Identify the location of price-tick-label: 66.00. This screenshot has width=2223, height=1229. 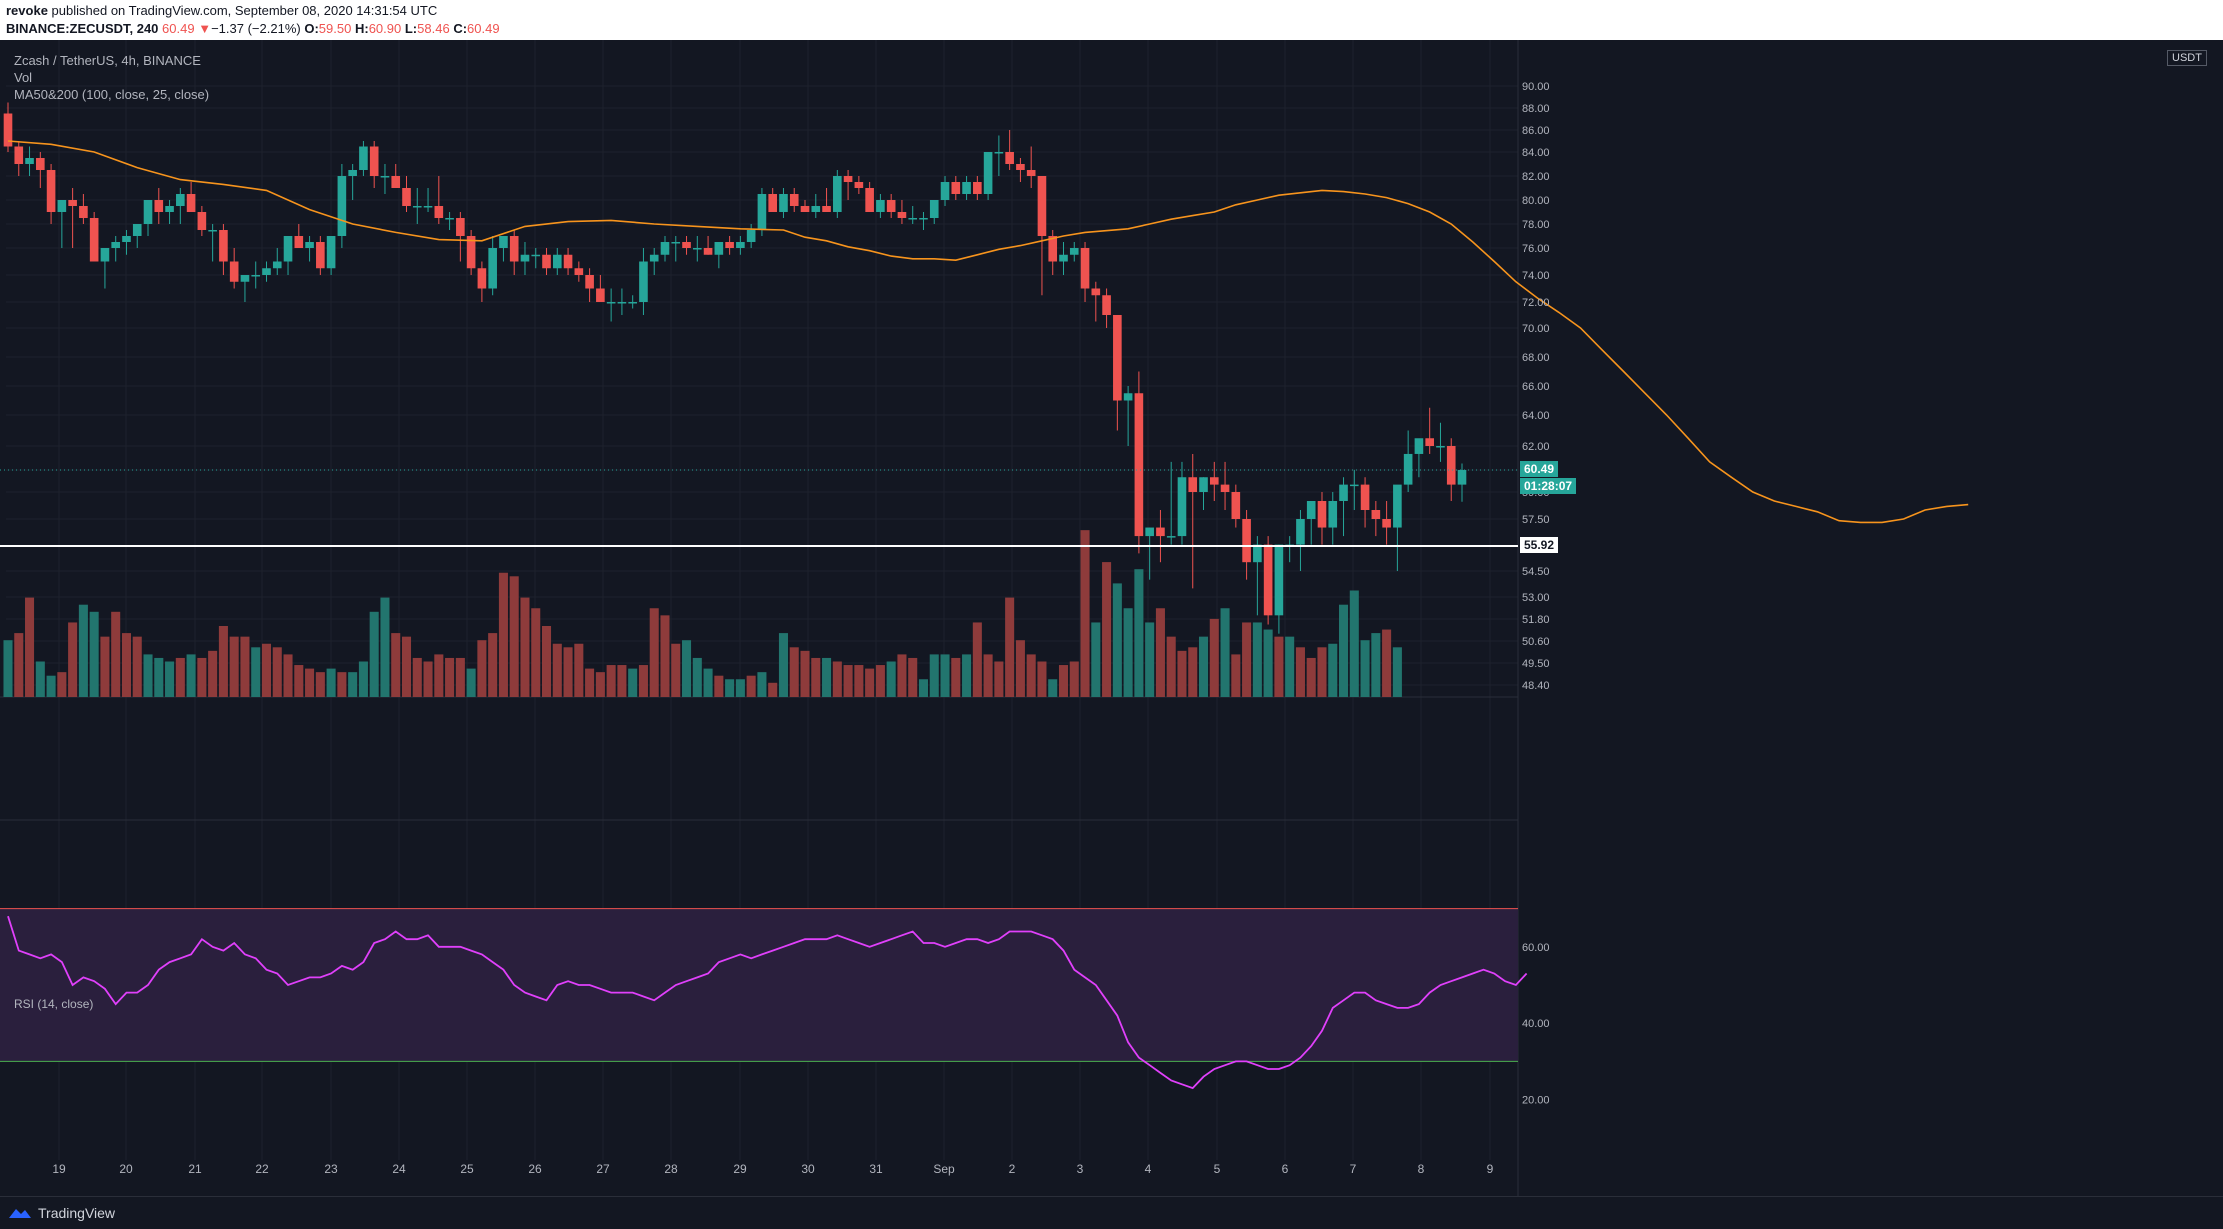
(1536, 387).